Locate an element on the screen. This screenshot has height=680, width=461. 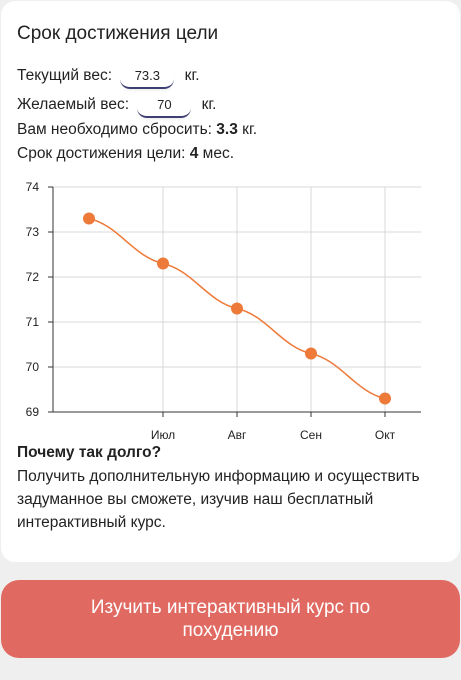
term-label: Срок достижения цели: is located at coordinates (101, 153).